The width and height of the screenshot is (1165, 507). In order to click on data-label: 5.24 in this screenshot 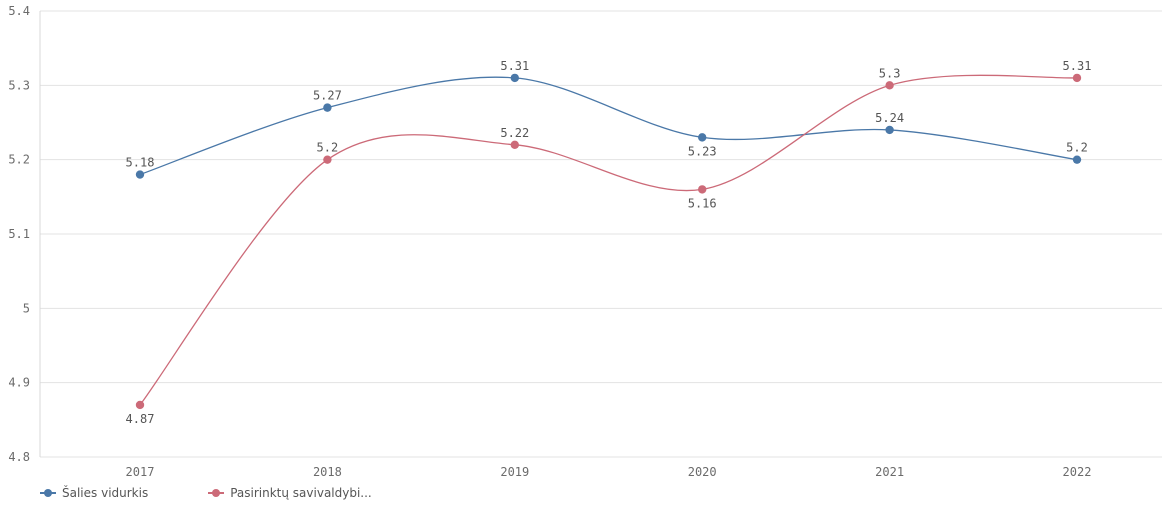, I will do `click(889, 118)`.